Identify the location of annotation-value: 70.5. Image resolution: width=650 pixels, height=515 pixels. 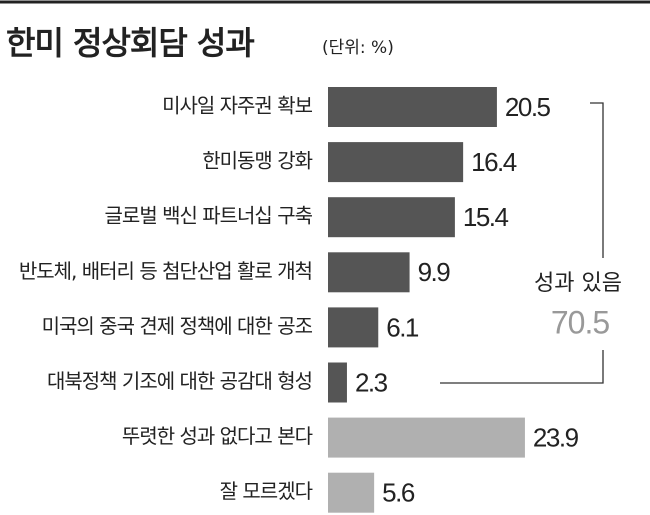
(580, 322).